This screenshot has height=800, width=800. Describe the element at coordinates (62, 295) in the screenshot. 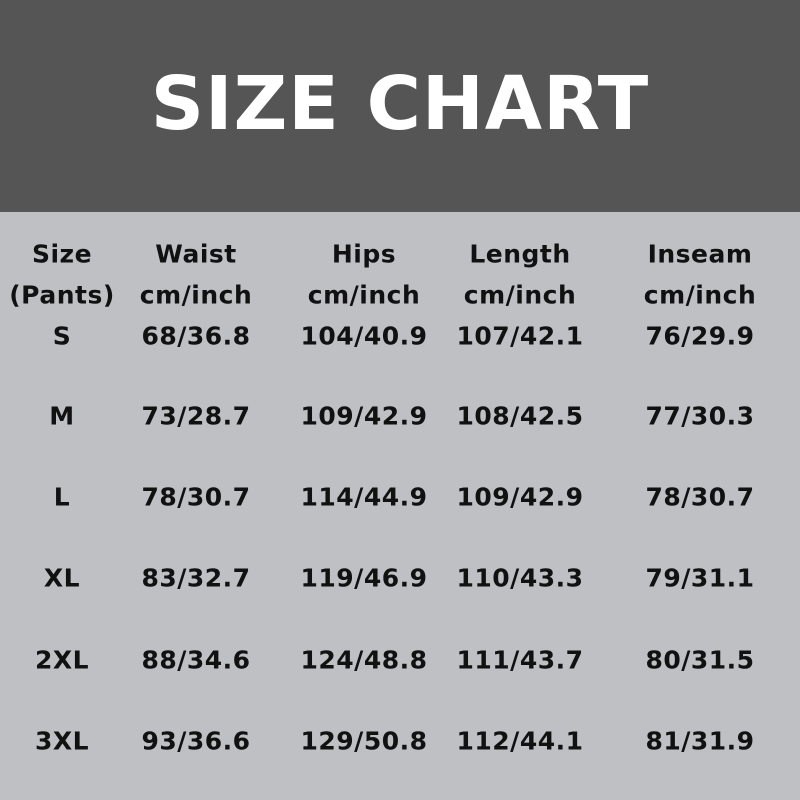

I see `column-unit: (Pants)` at that location.